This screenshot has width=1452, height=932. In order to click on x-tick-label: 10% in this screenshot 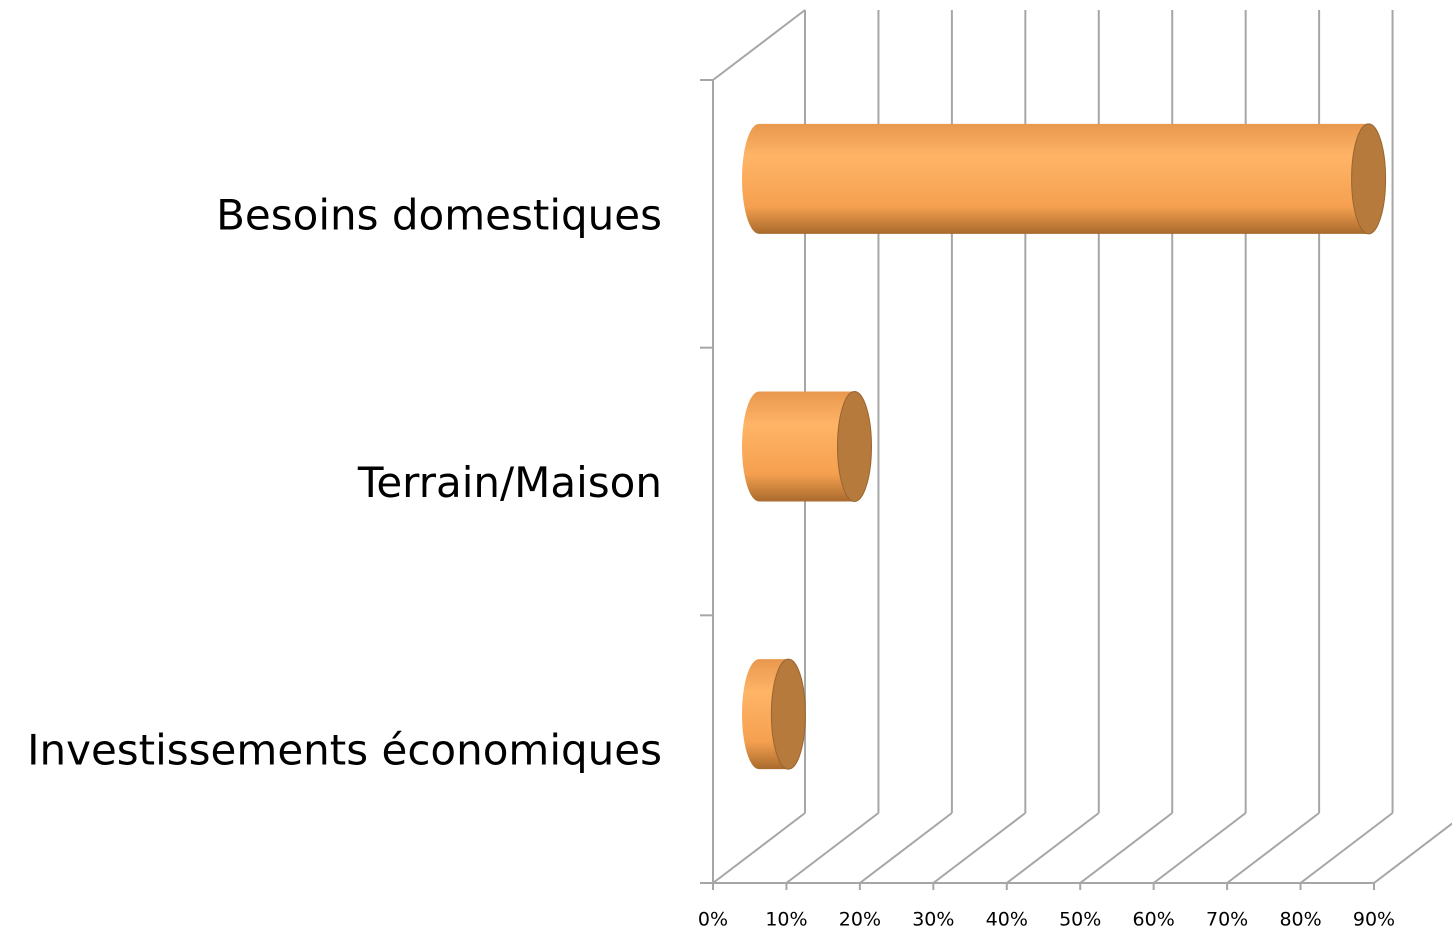, I will do `click(786, 920)`.